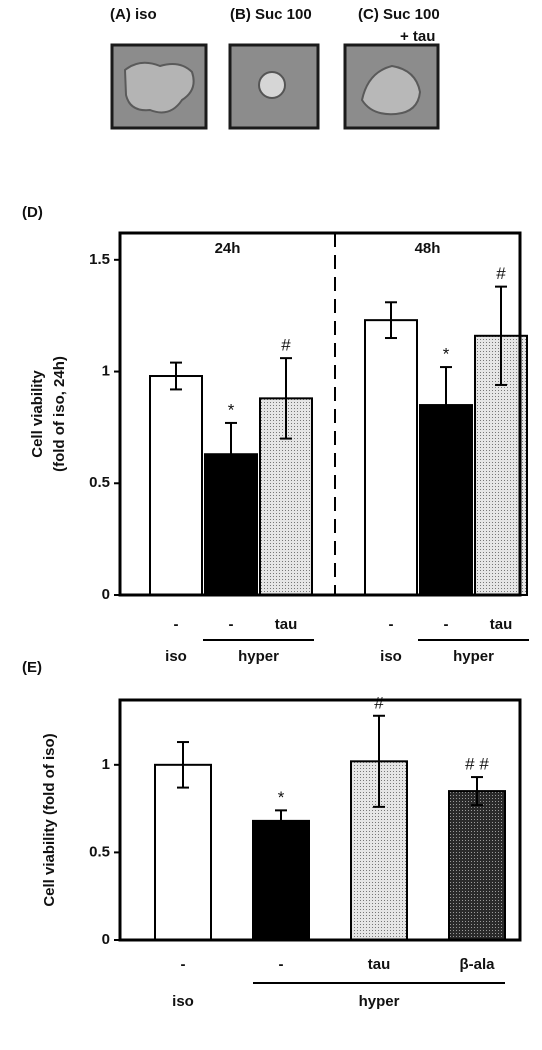 This screenshot has height=1050, width=542. What do you see at coordinates (49, 819) in the screenshot?
I see `y-axis-label: Cell viability (fold of iso)` at bounding box center [49, 819].